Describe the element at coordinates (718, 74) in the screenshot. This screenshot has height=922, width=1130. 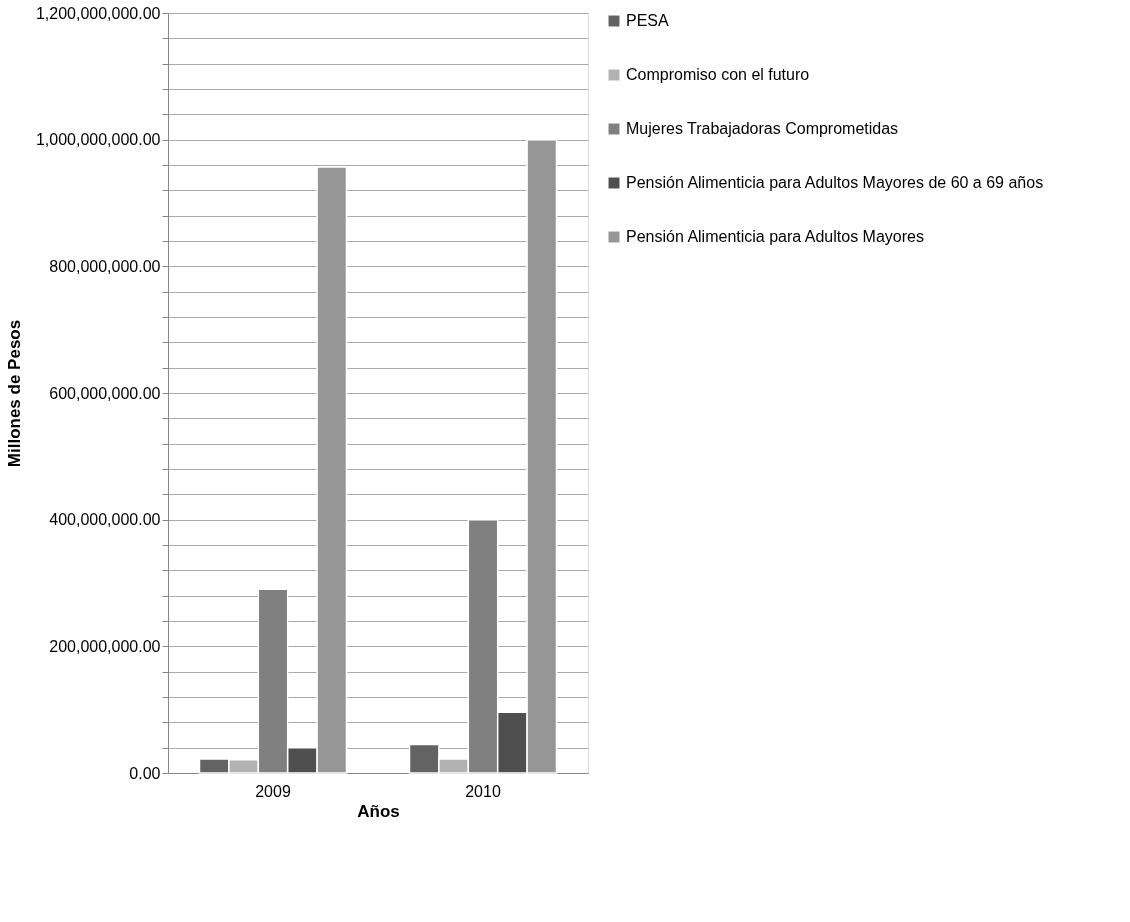
I see `legend-label: Compromiso con el futuro` at that location.